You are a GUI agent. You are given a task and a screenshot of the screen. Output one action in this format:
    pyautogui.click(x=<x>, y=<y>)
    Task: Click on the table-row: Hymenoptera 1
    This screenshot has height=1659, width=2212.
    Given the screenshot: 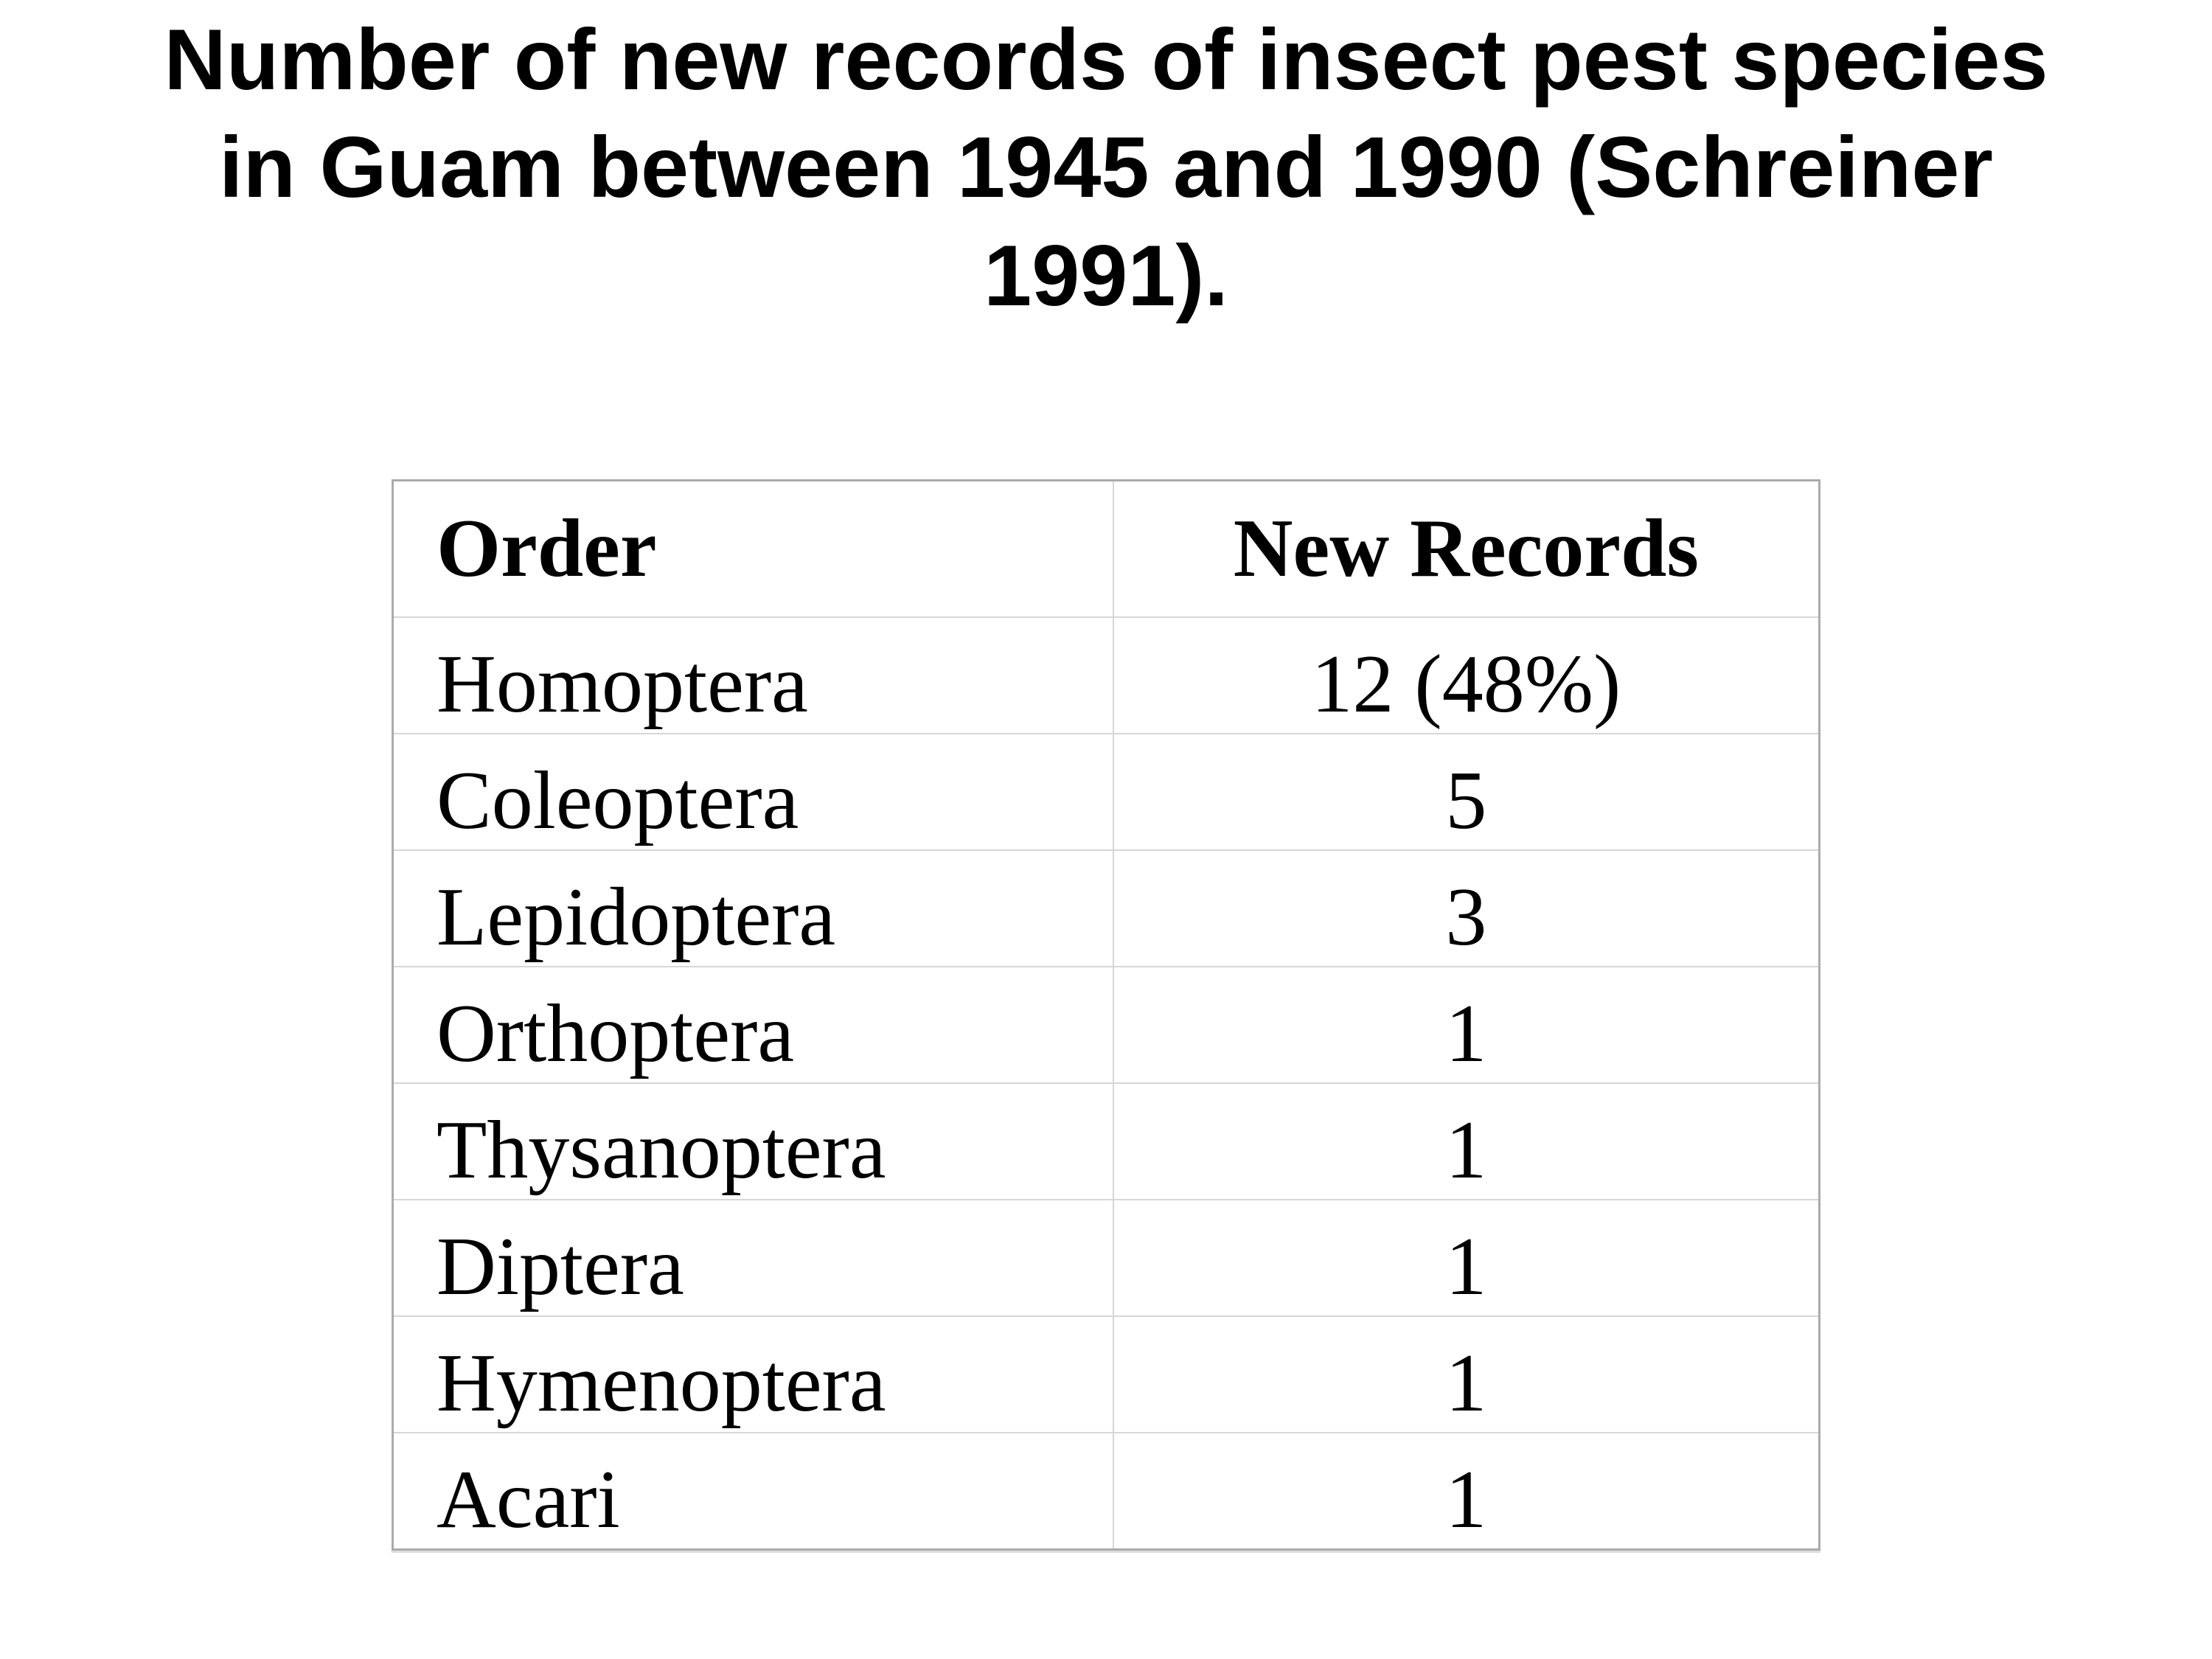 What is the action you would take?
    pyautogui.click(x=1106, y=1374)
    